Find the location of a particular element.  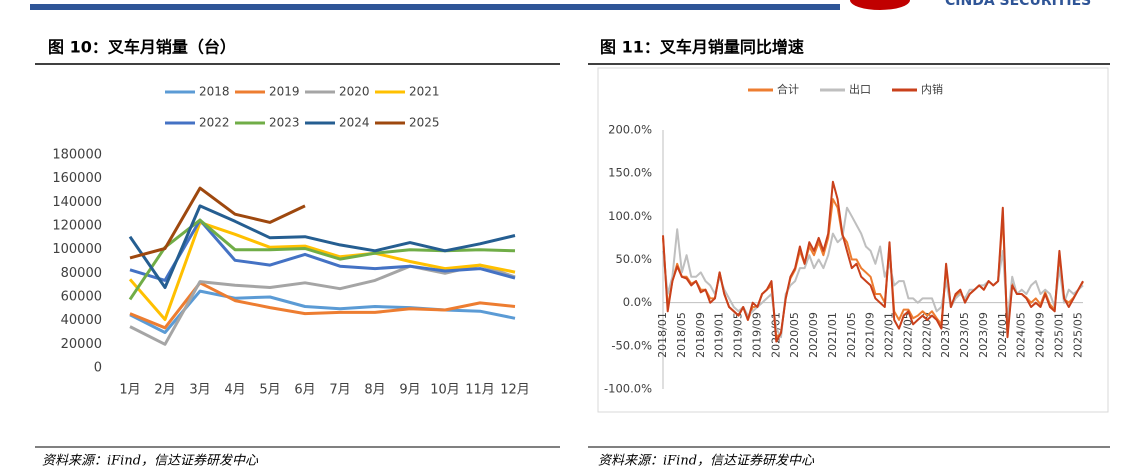

x-tick-label: 2025/01 is located at coordinates (1058, 335).